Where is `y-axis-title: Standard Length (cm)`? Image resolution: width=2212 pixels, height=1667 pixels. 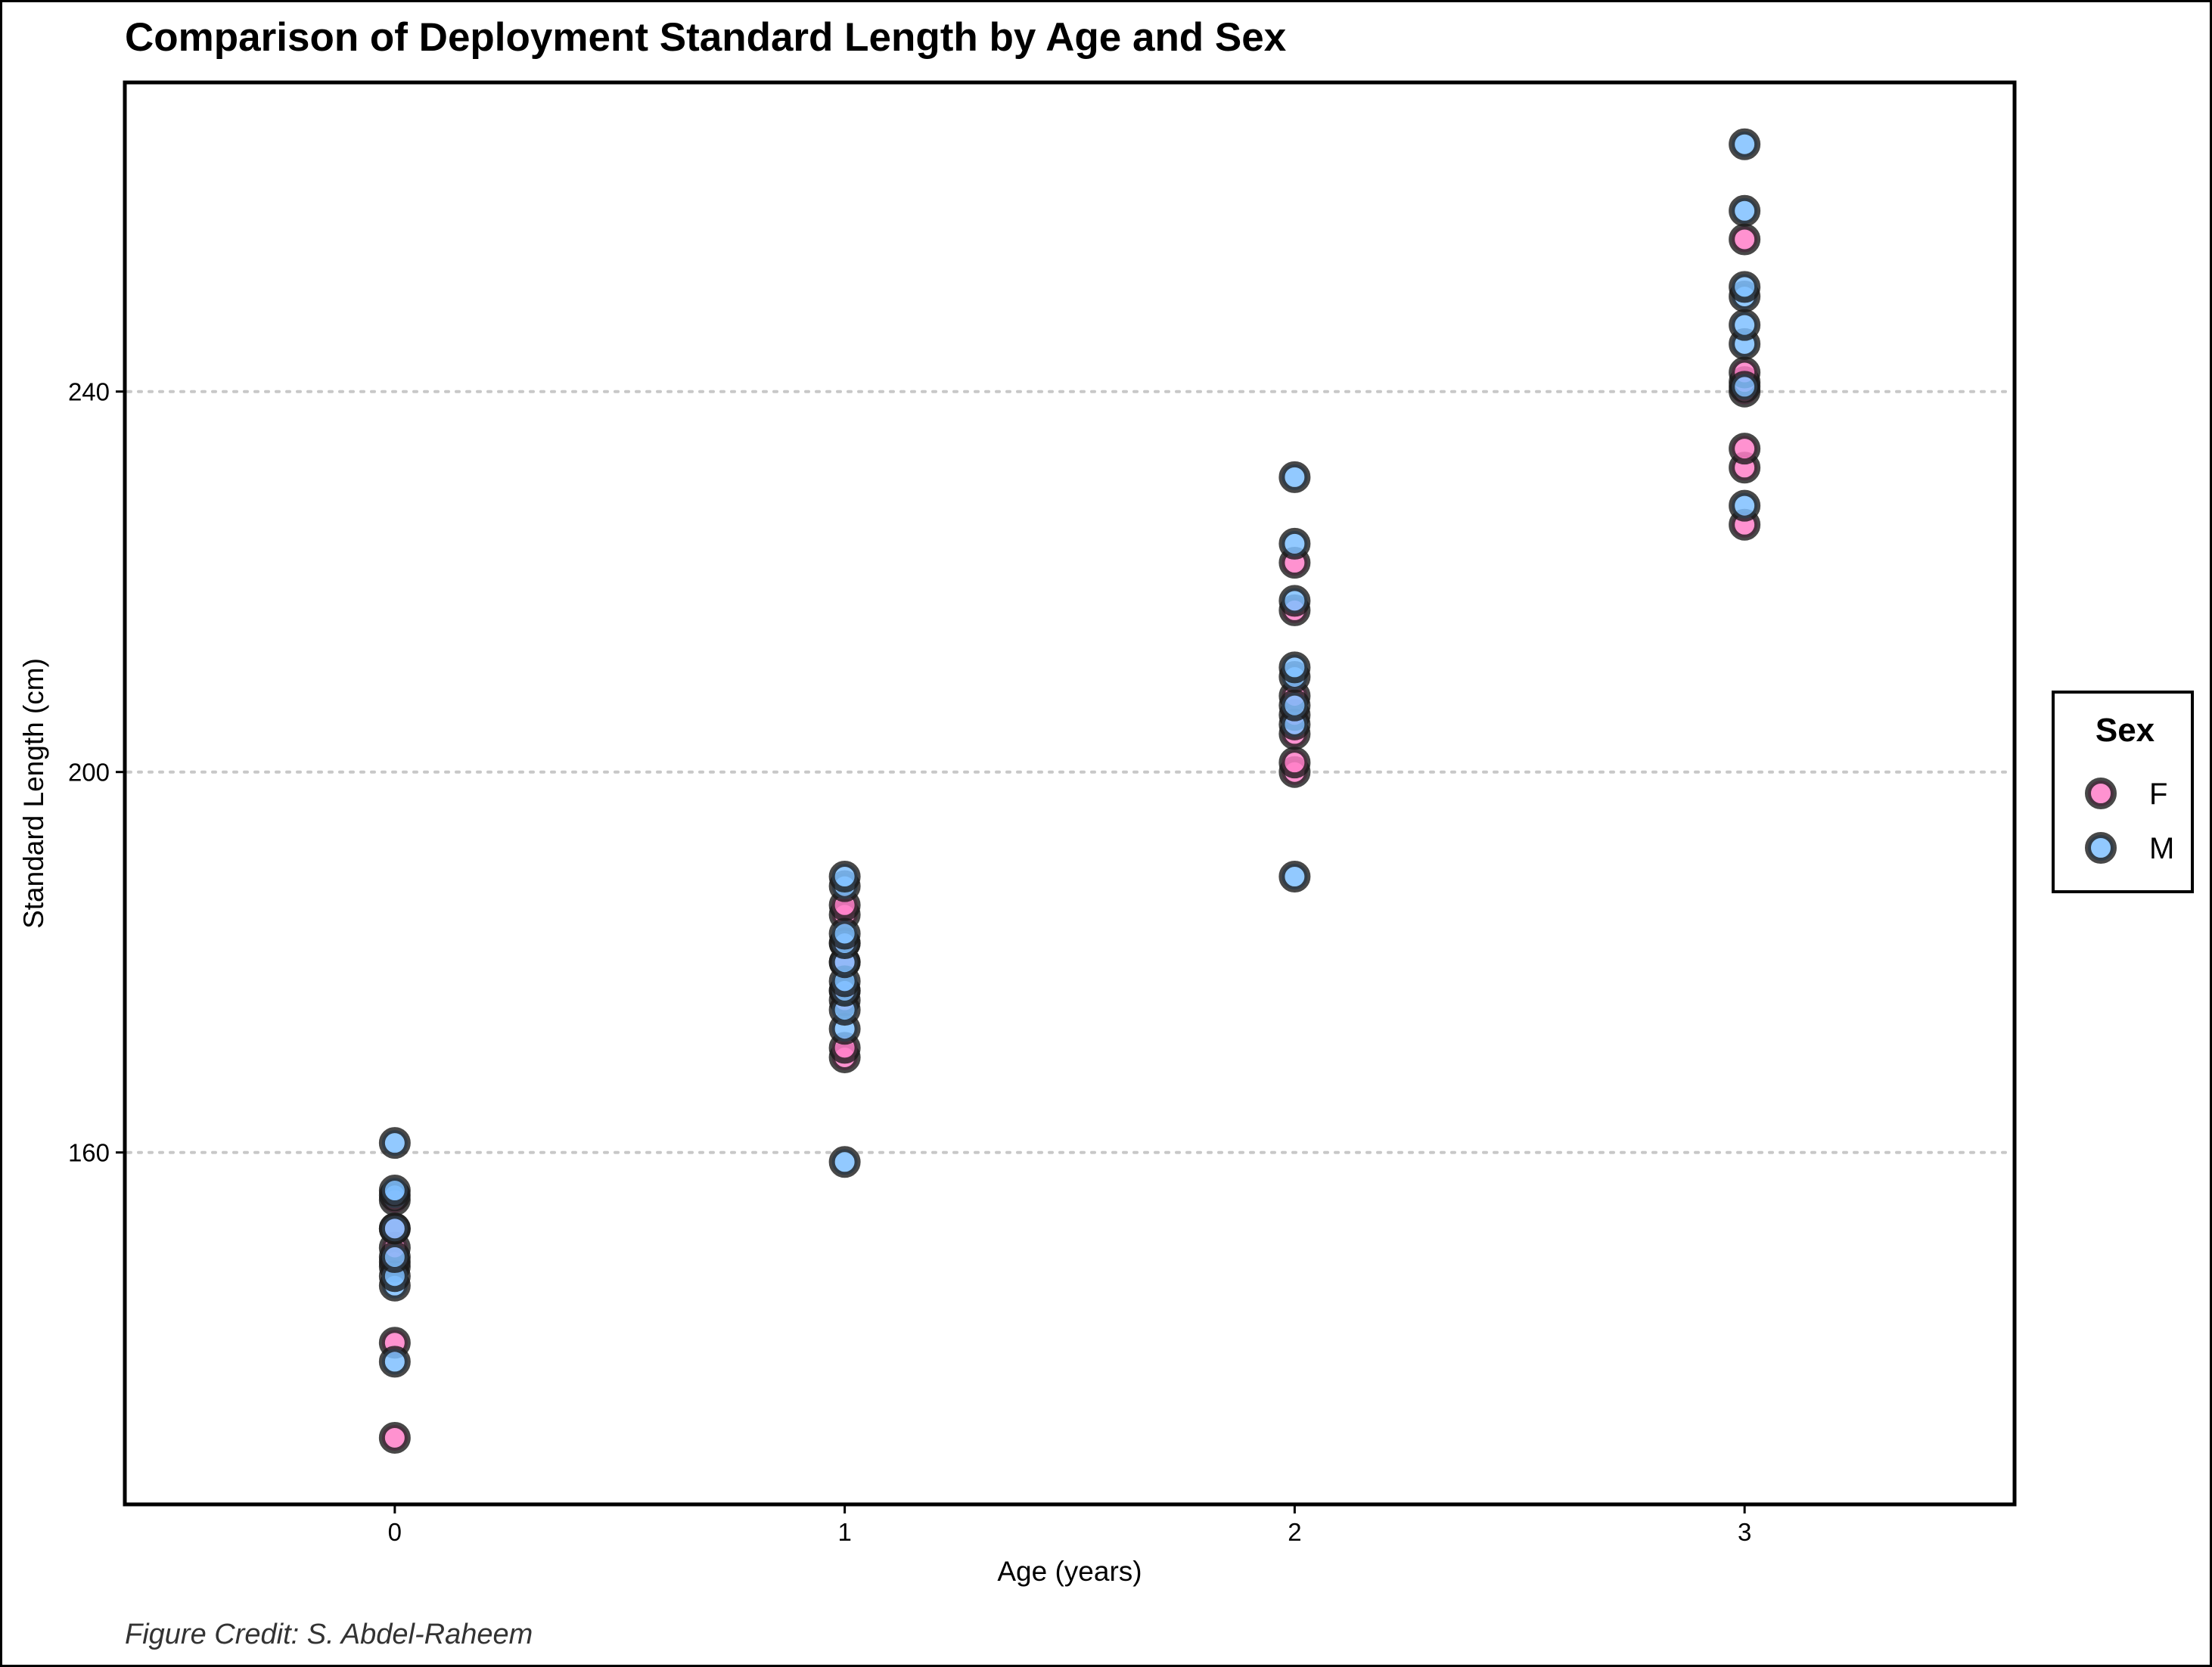
y-axis-title: Standard Length (cm) is located at coordinates (34, 793).